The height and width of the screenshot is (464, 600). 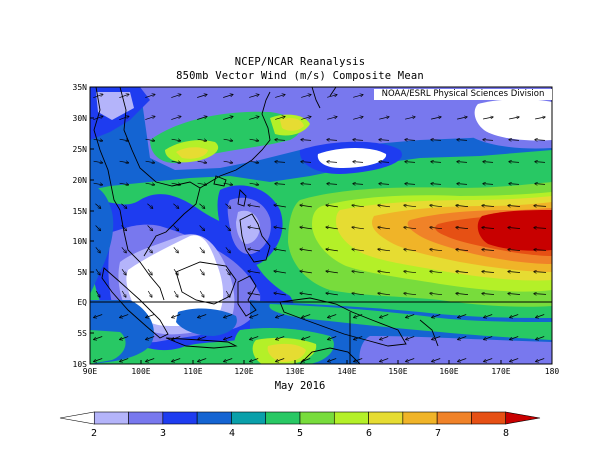 What do you see at coordinates (352, 158) in the screenshot?
I see `field-white-pocket` at bounding box center [352, 158].